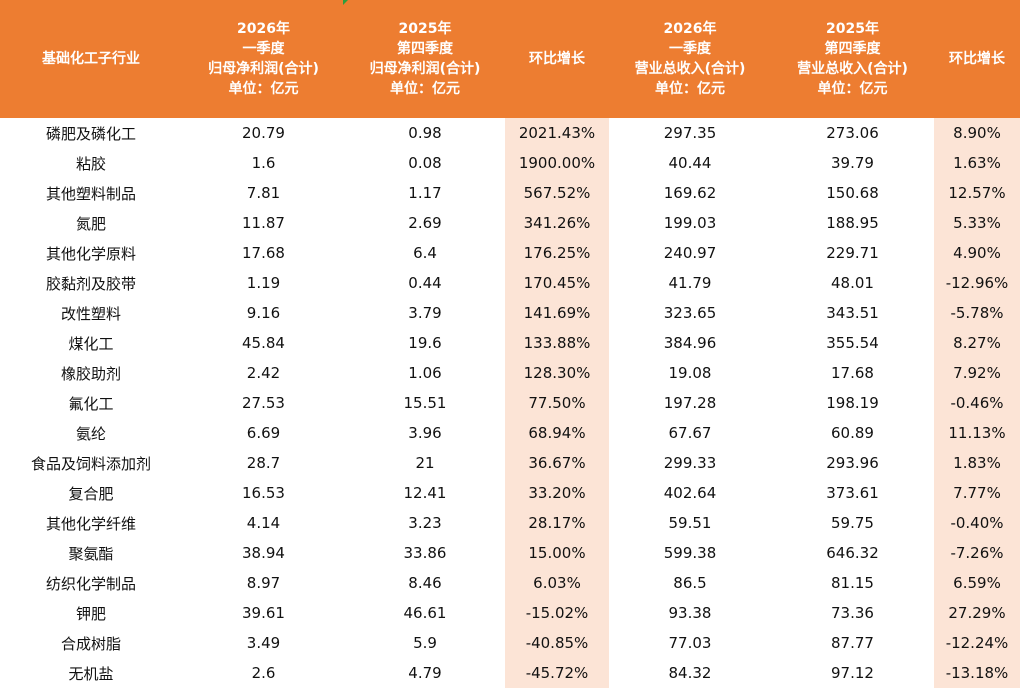 This screenshot has height=688, width=1020. I want to click on revenue-qoq-cell: -13.18%, so click(977, 673).